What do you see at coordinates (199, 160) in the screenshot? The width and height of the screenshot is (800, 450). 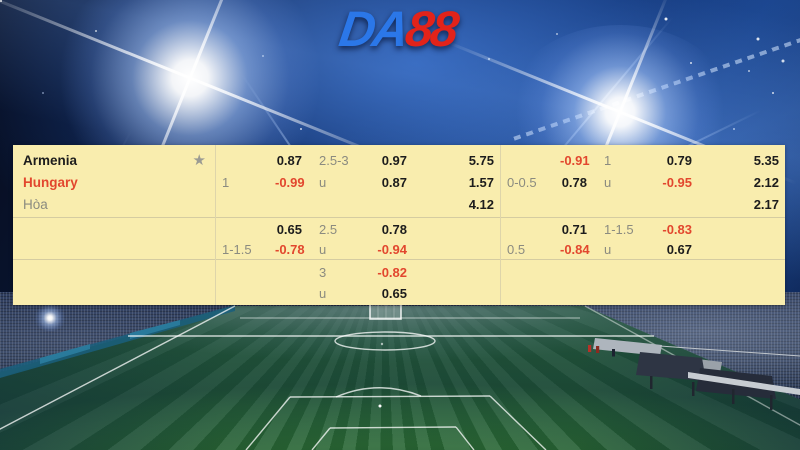 I see `favorite-star-icon: ★` at bounding box center [199, 160].